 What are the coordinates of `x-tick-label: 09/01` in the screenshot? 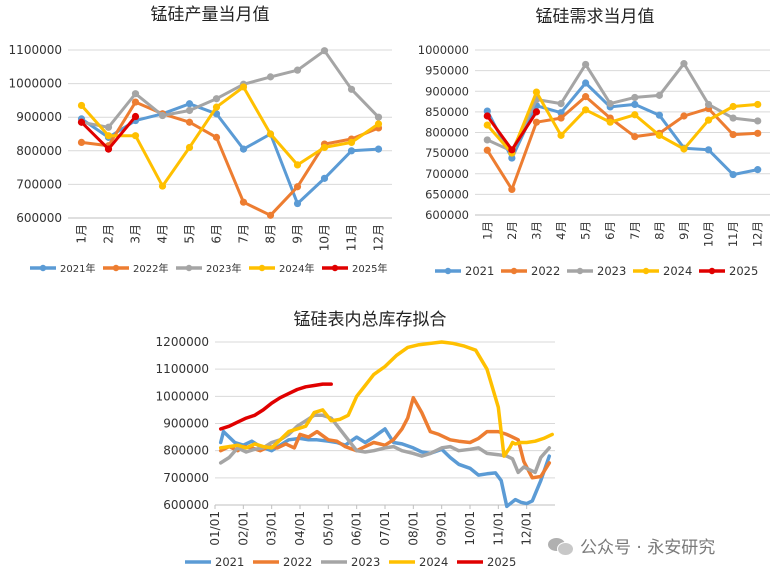 It's located at (442, 528).